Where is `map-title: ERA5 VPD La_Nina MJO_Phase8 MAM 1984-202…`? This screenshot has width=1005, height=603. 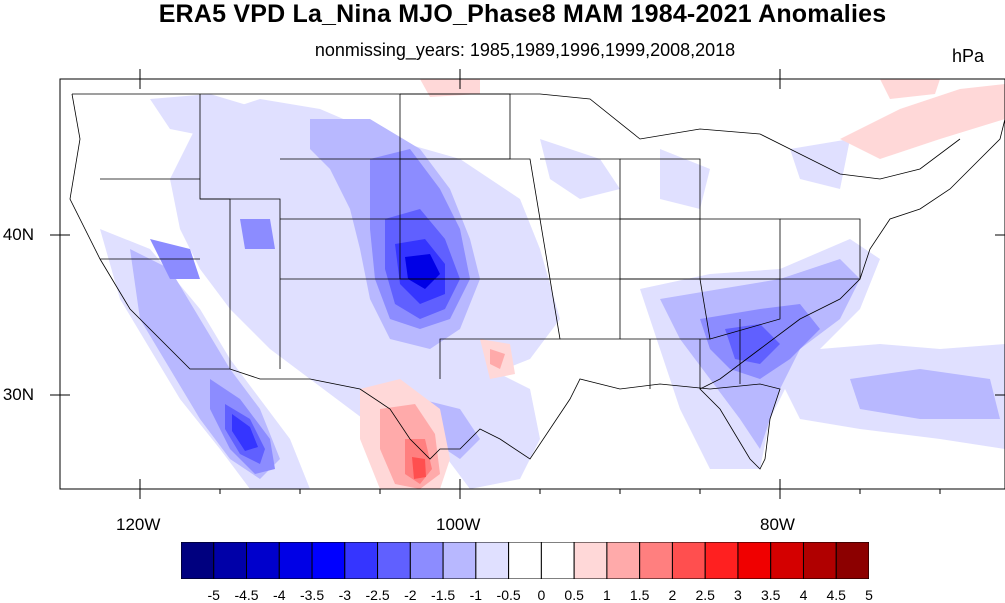
map-title: ERA5 VPD La_Nina MJO_Phase8 MAM 1984-202… is located at coordinates (522, 14).